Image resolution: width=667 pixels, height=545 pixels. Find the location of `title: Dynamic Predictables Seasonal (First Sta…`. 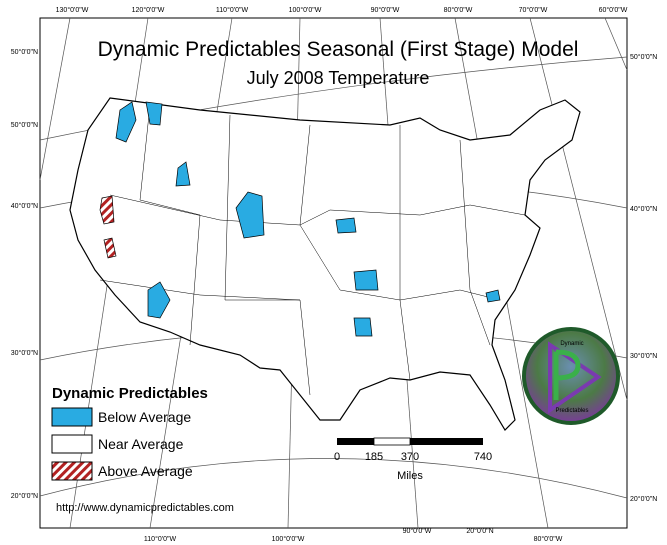

title: Dynamic Predictables Seasonal (First Sta… is located at coordinates (338, 49).